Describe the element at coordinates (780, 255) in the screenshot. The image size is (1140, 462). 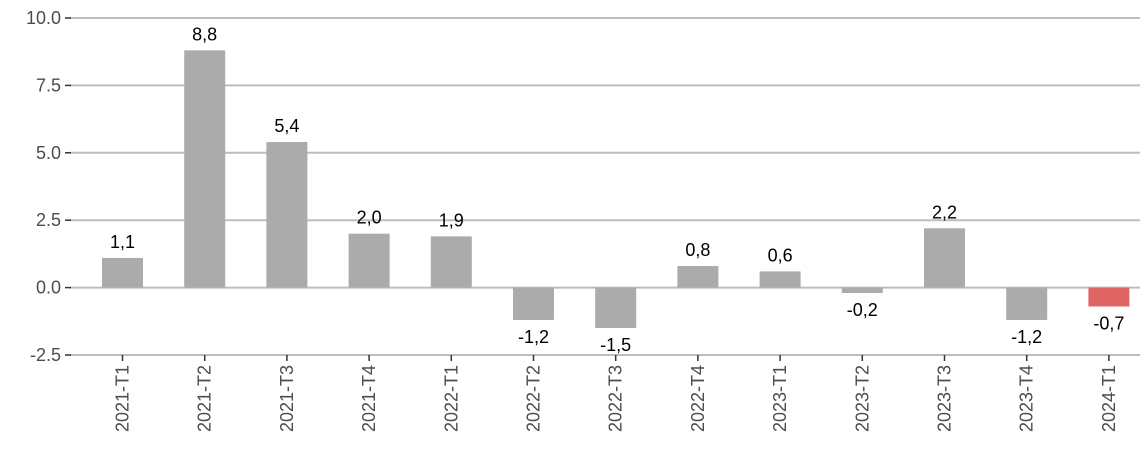
I see `data-label: 0,6` at that location.